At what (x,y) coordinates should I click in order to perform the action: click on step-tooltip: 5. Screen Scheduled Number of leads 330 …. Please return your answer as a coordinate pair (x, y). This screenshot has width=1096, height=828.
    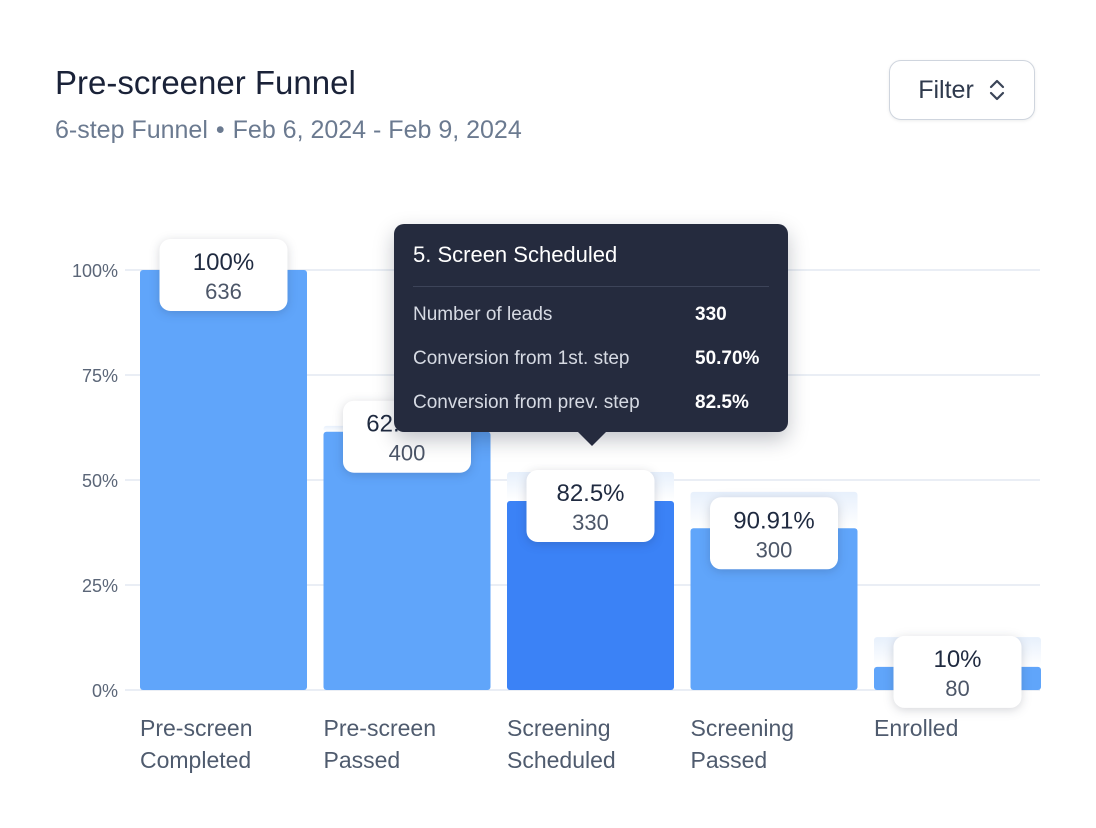
    Looking at the image, I should click on (591, 335).